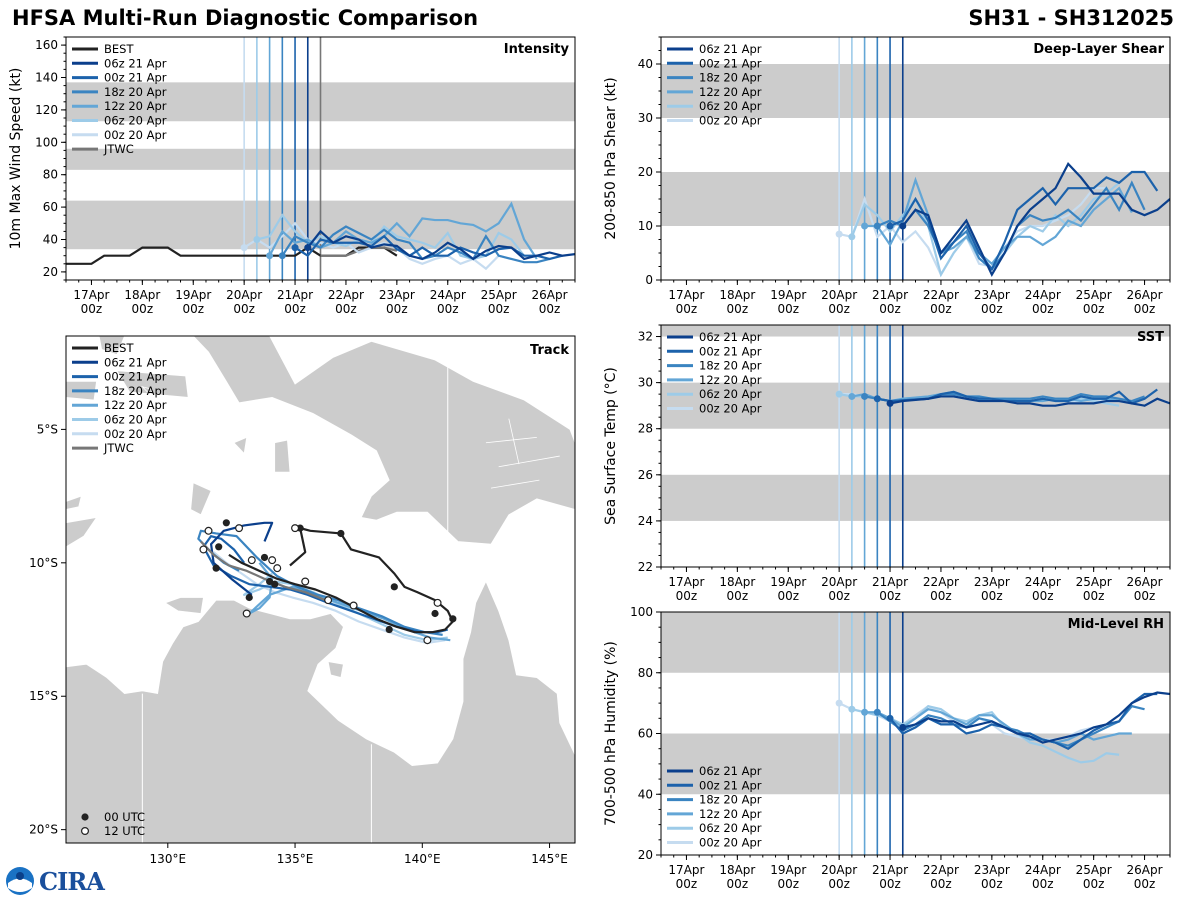 This screenshot has width=1200, height=900. I want to click on y-tick-label: 140, so click(46, 78).